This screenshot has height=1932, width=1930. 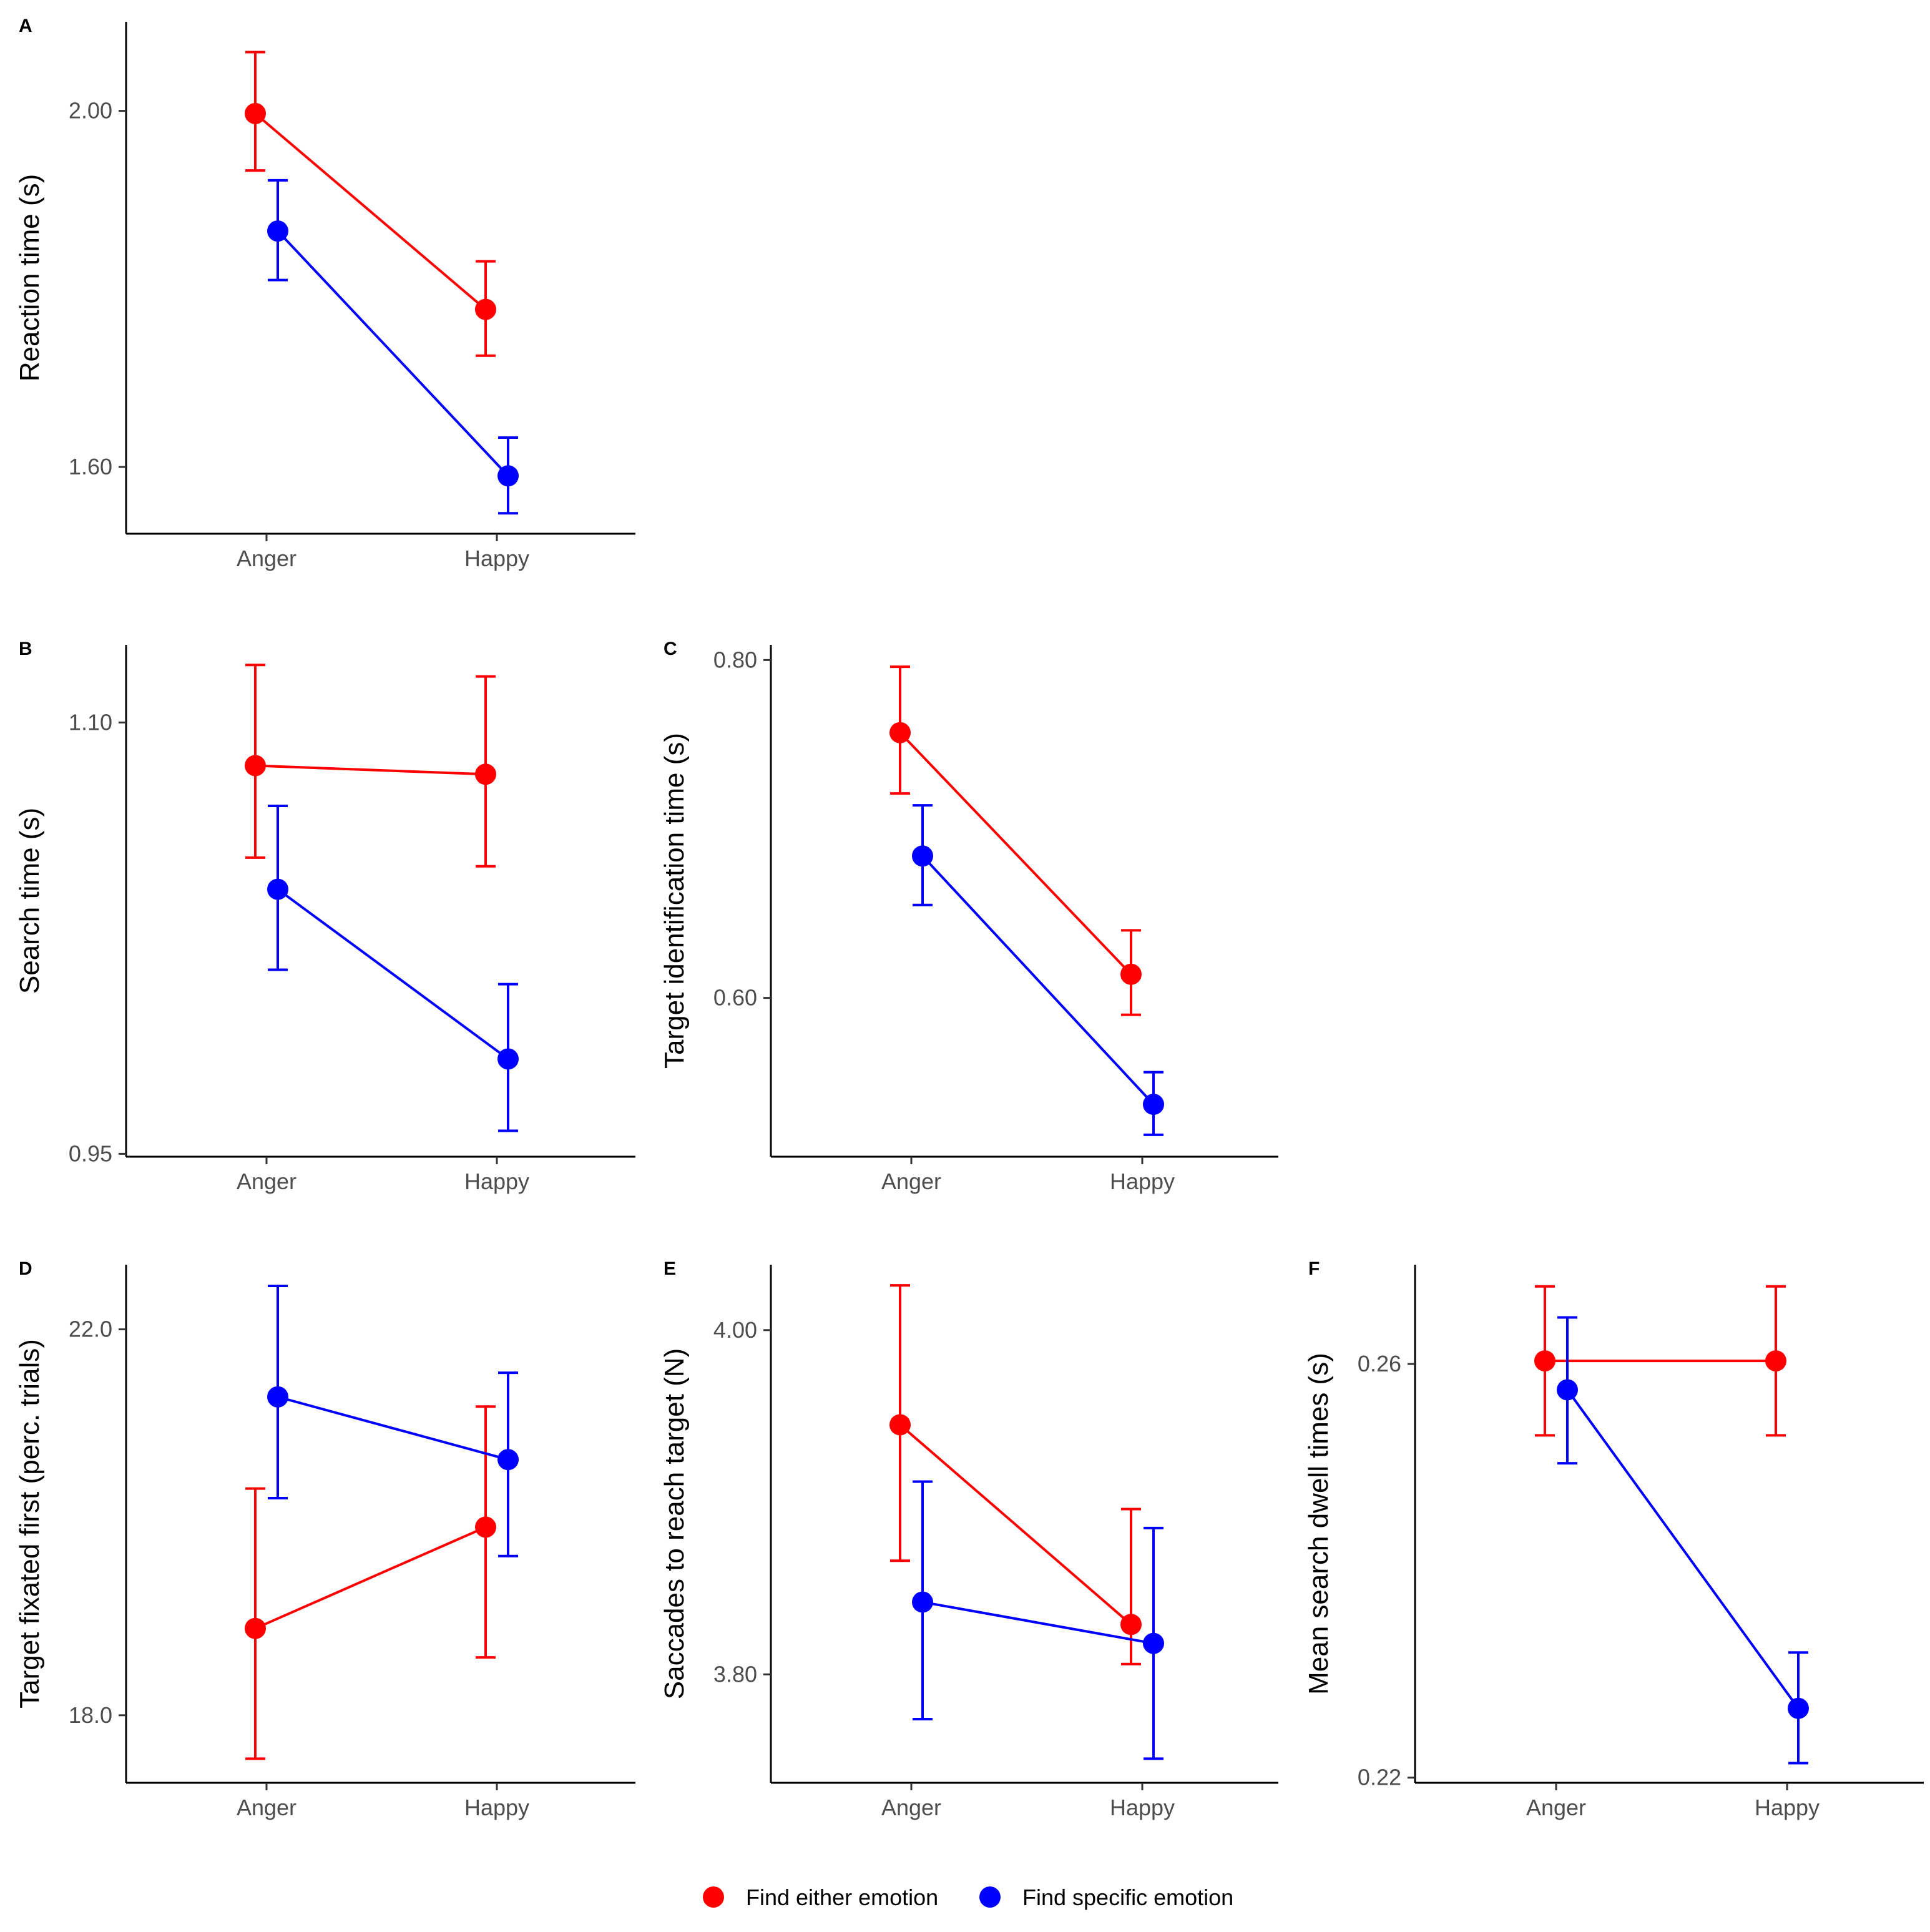 I want to click on legend-label-either: Find either emotion, so click(x=842, y=1898).